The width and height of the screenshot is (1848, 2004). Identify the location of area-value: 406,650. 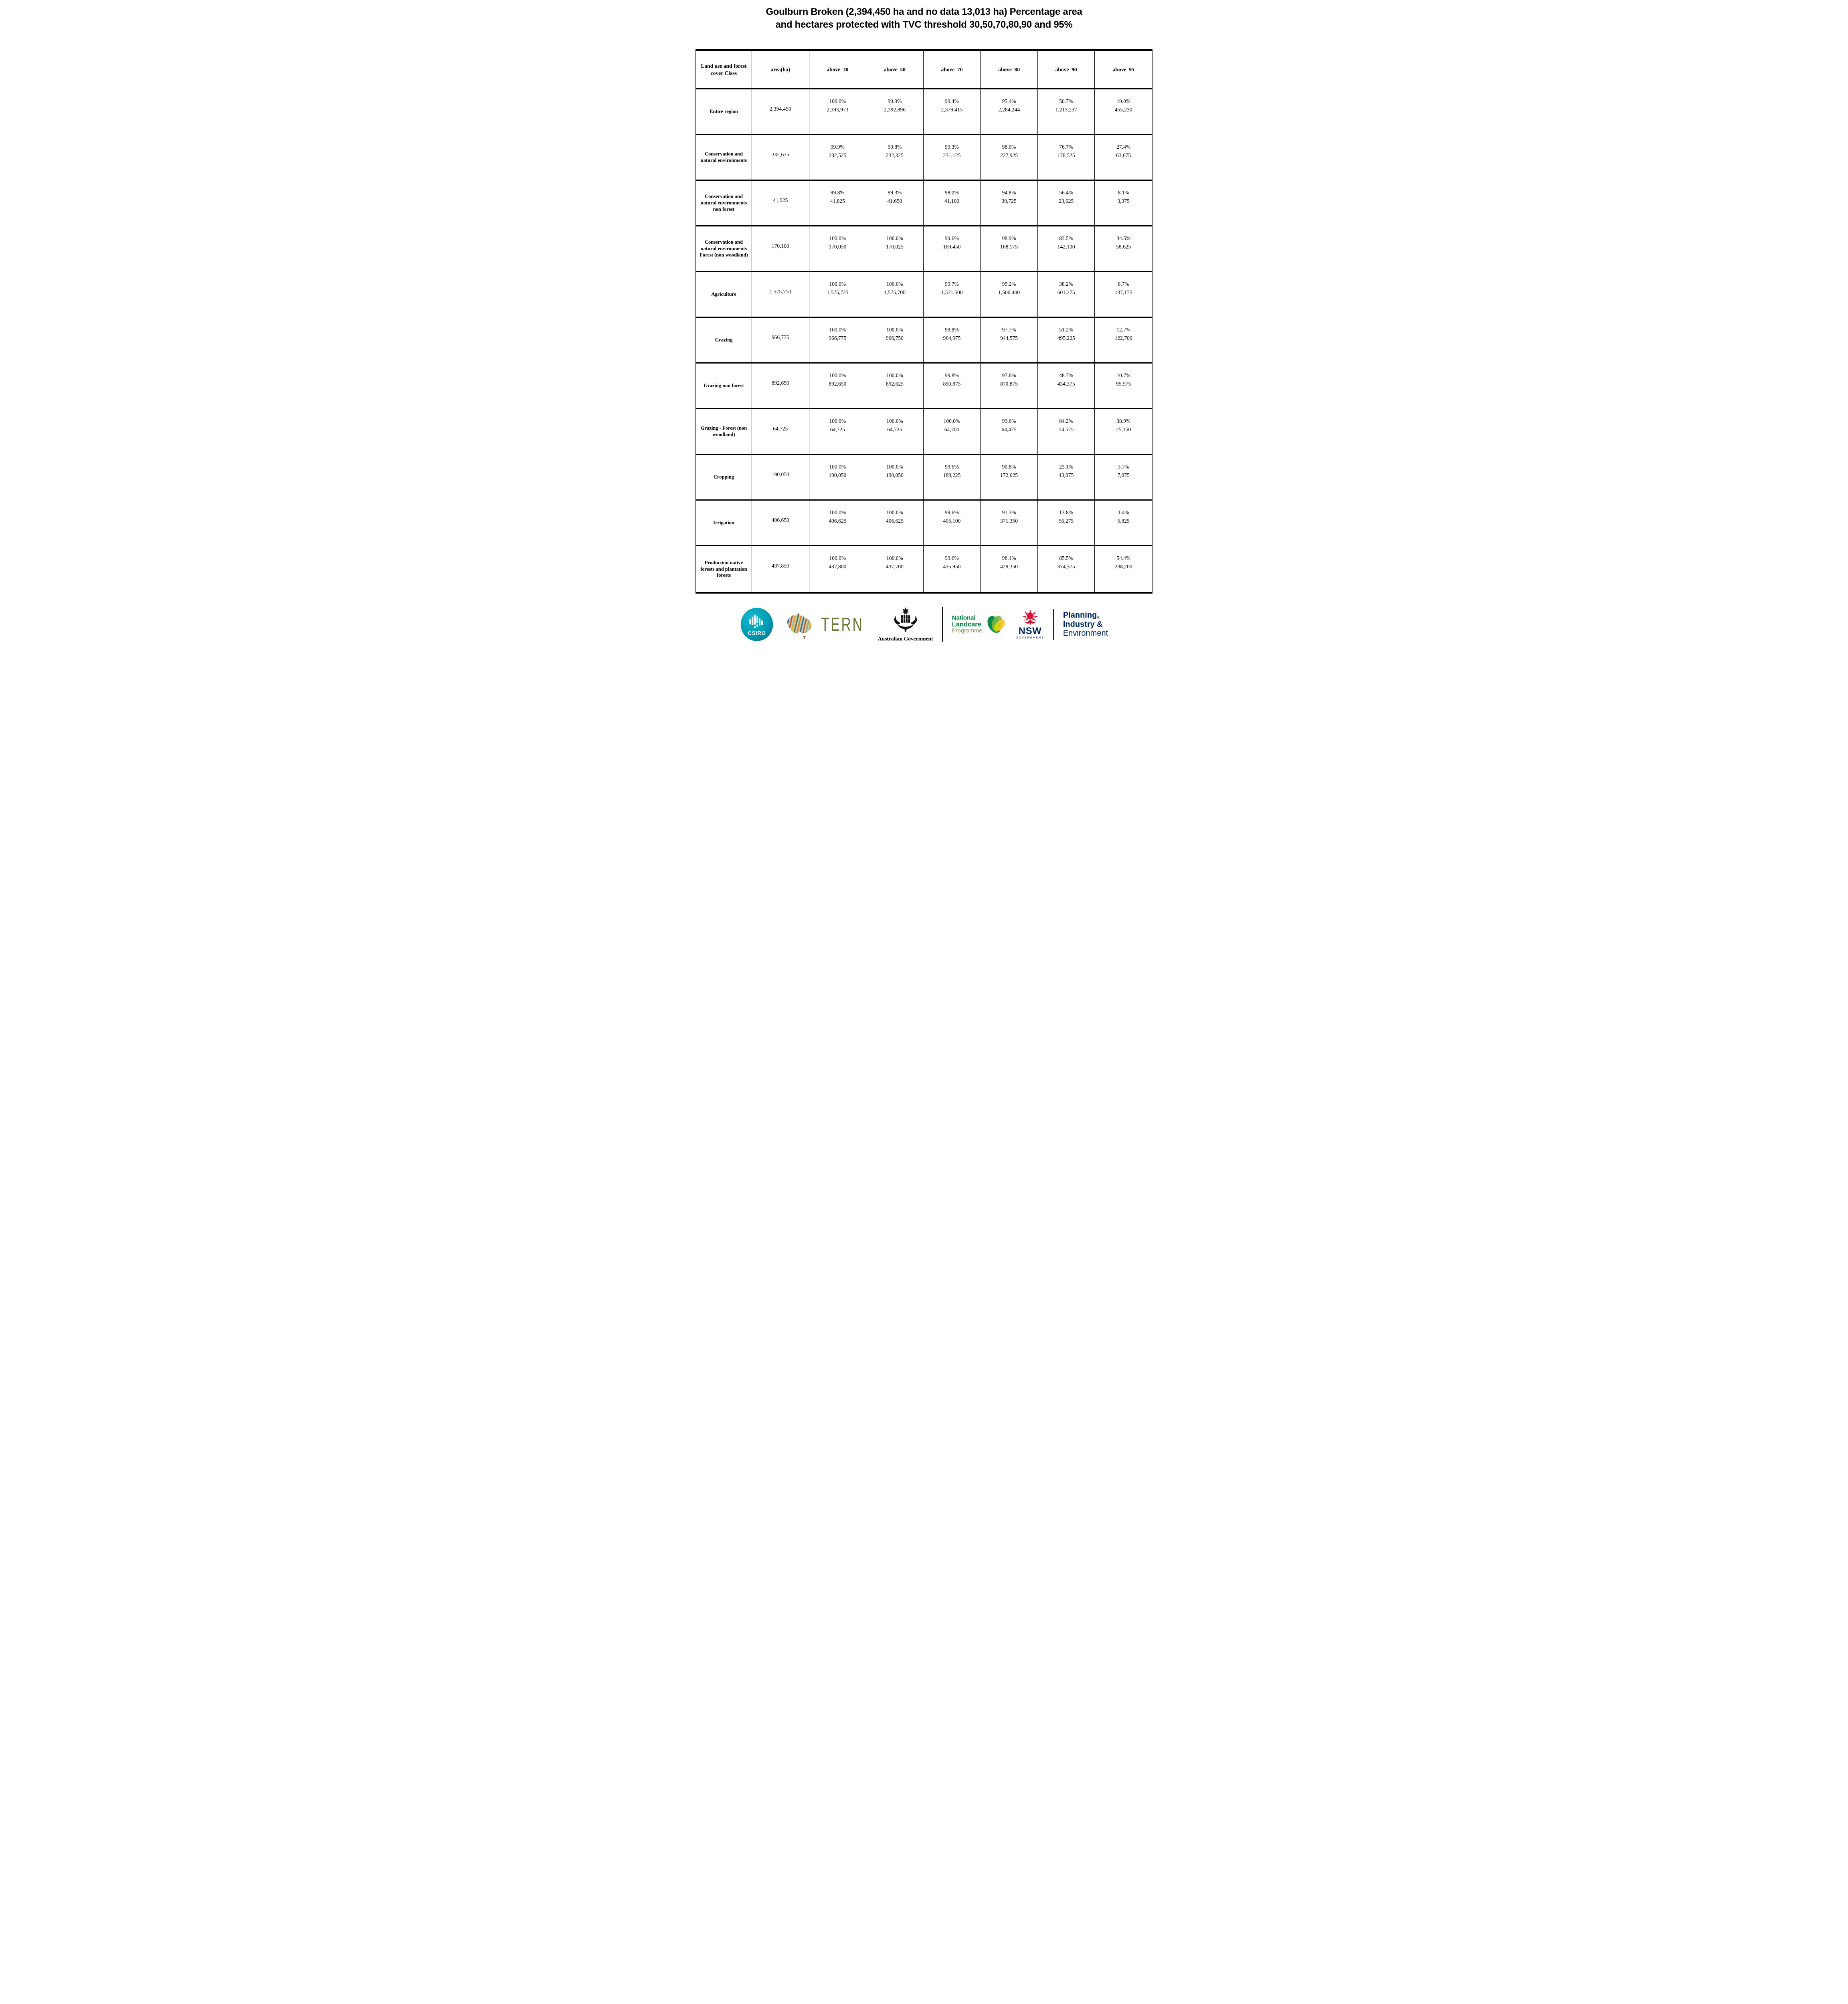
(780, 524).